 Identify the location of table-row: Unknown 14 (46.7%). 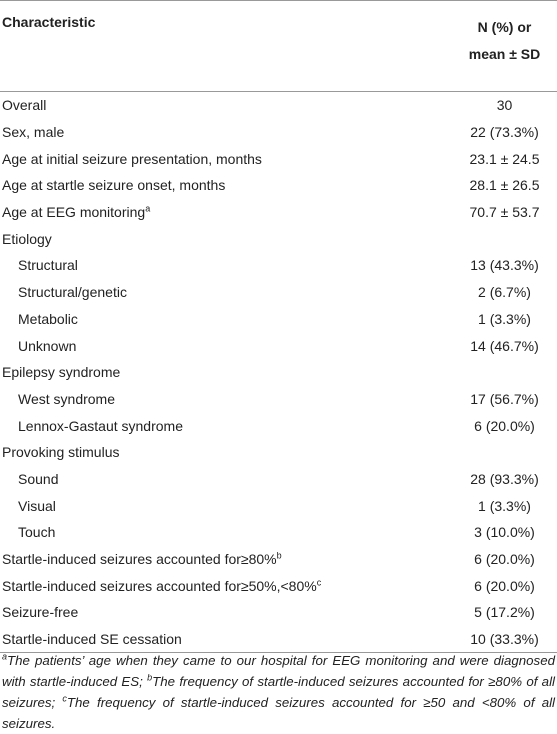
(278, 345).